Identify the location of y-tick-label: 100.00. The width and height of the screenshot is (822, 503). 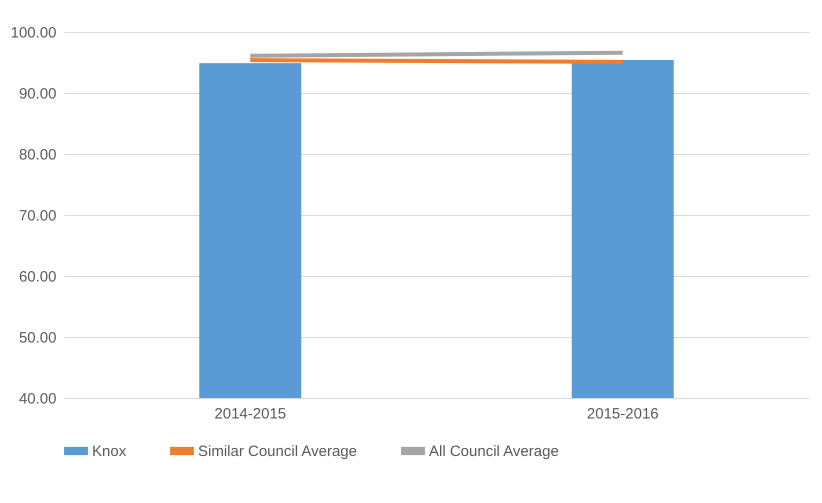
(33, 33).